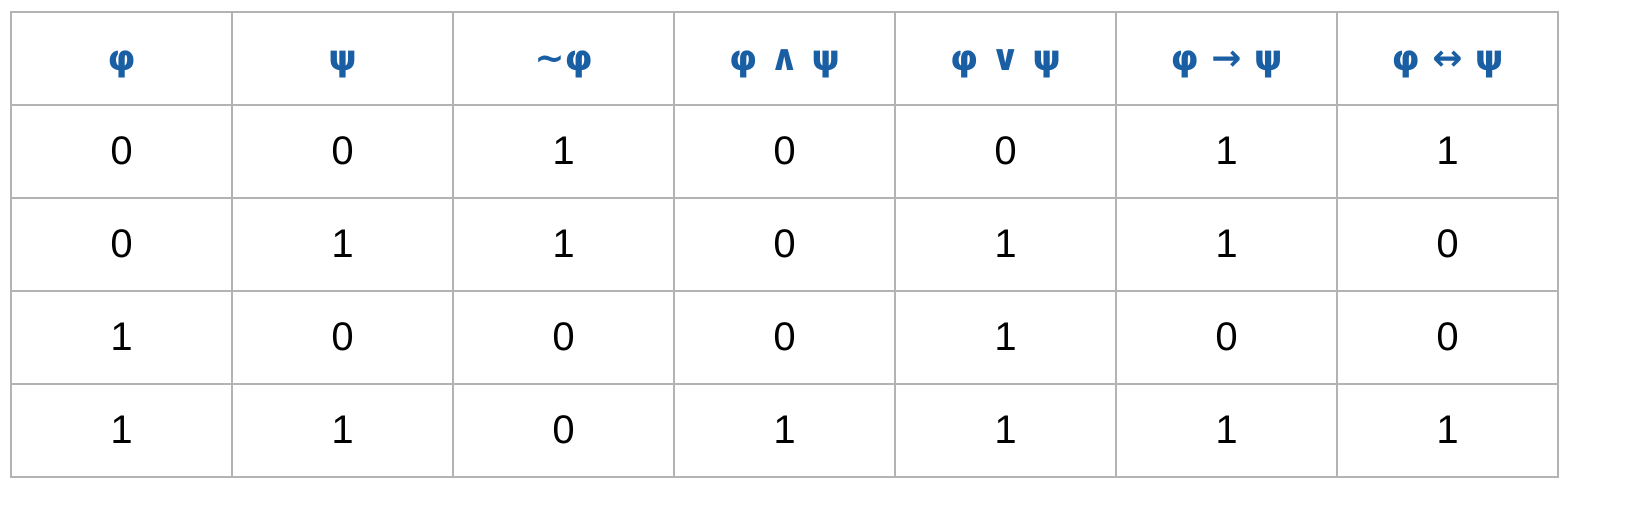 Image resolution: width=1647 pixels, height=518 pixels. What do you see at coordinates (1447, 58) in the screenshot?
I see `header-cell-biconditional: φ ↔ ψ` at bounding box center [1447, 58].